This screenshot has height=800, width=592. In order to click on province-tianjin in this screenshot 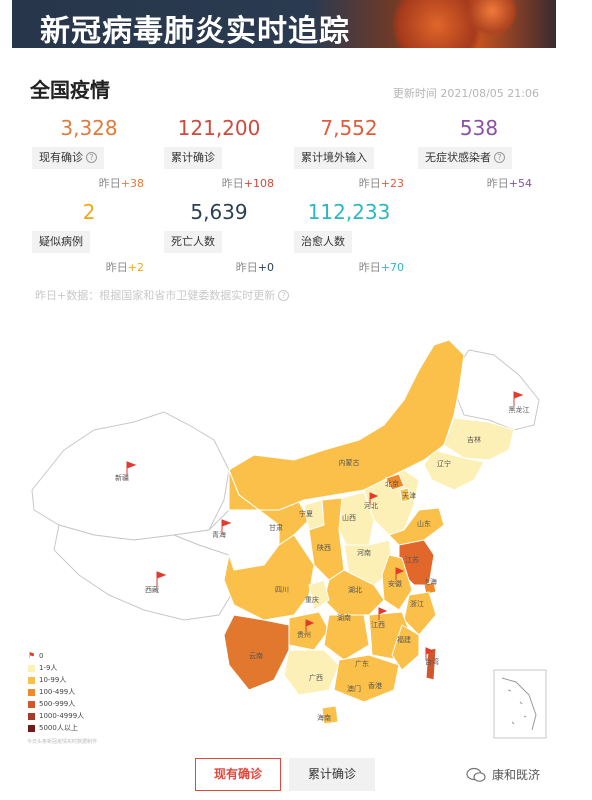, I will do `click(405, 495)`.